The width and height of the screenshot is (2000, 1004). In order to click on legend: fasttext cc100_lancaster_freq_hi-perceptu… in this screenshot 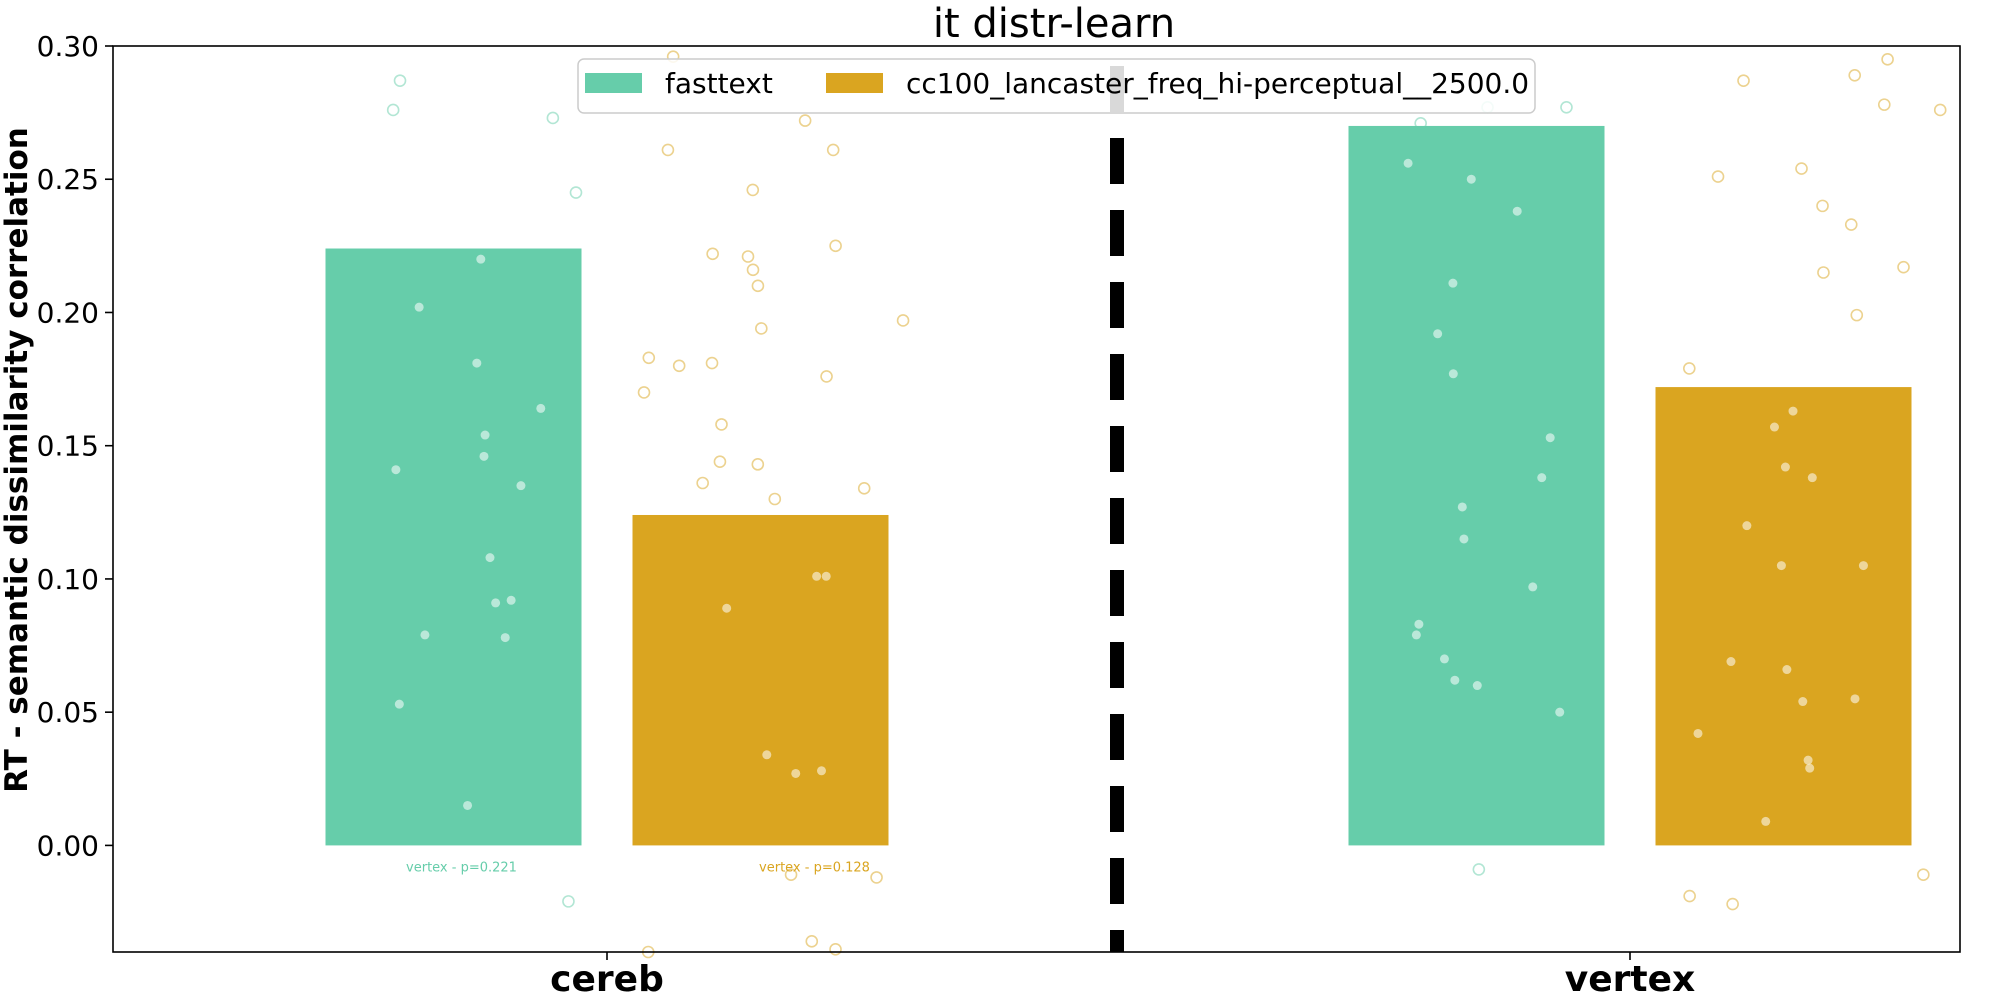, I will do `click(1056, 86)`.